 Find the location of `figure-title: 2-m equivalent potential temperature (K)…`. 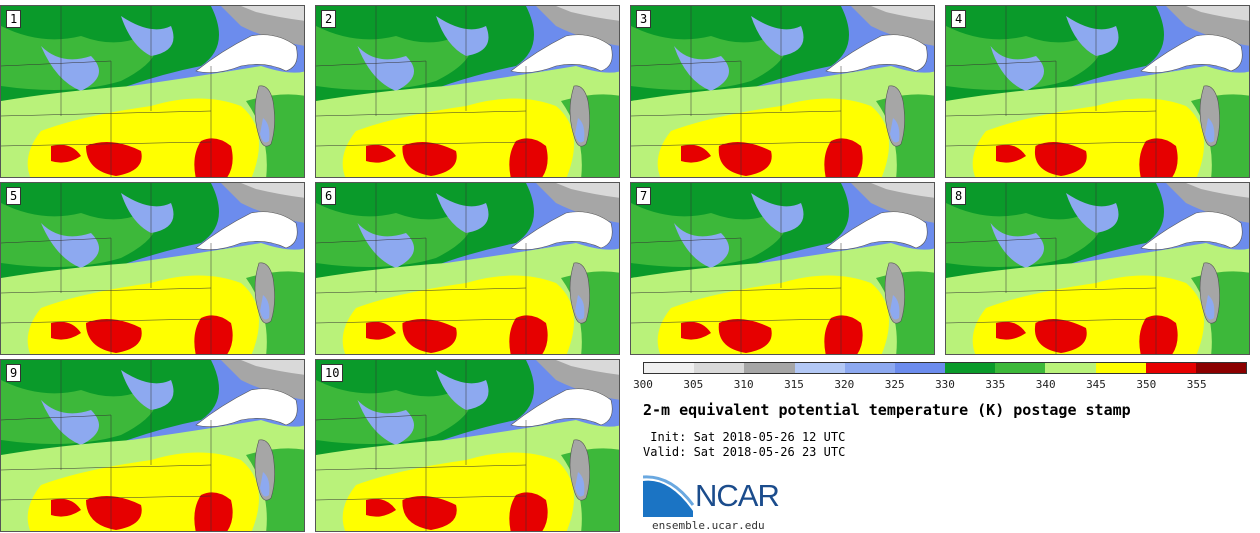

figure-title: 2-m equivalent potential temperature (K)… is located at coordinates (887, 410).